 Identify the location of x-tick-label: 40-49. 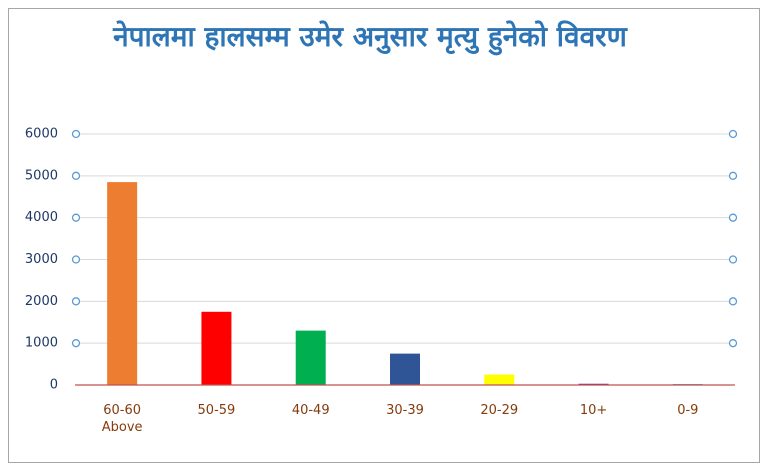
(310, 410).